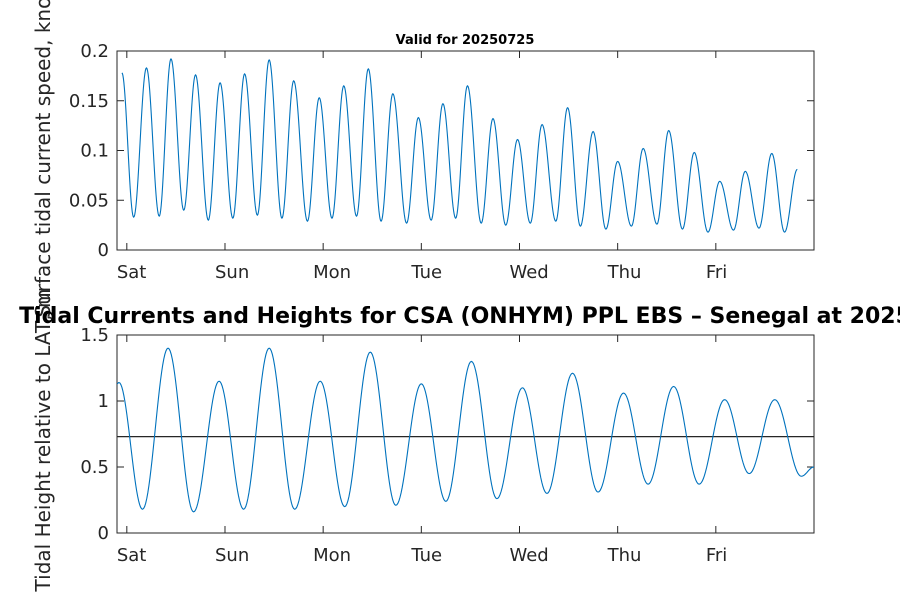 The height and width of the screenshot is (600, 900). I want to click on current-speed-xtick-label: Wed, so click(528, 272).